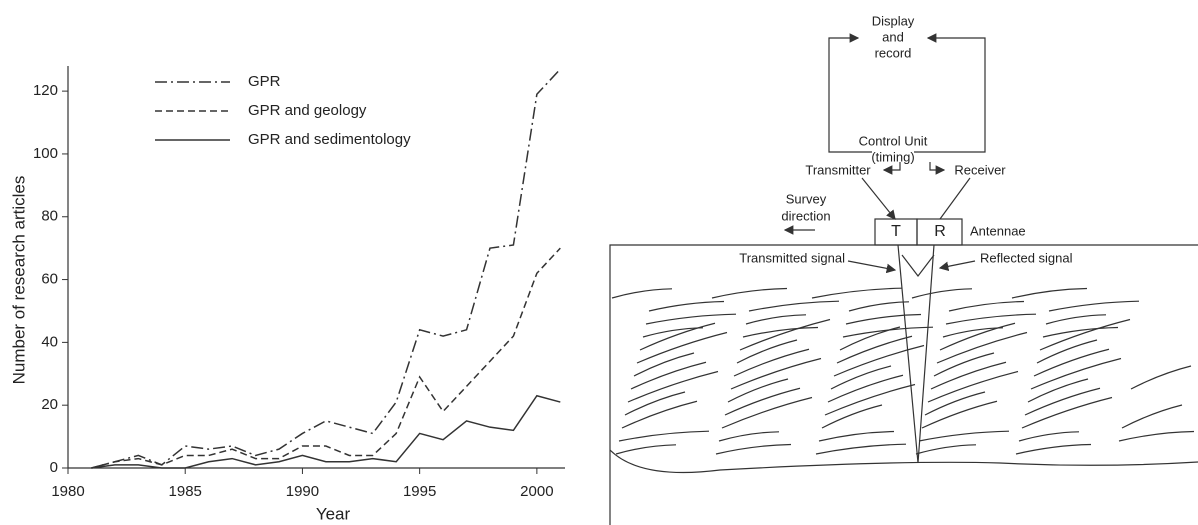 The width and height of the screenshot is (1198, 525). What do you see at coordinates (264, 81) in the screenshot?
I see `legend-label: GPR` at bounding box center [264, 81].